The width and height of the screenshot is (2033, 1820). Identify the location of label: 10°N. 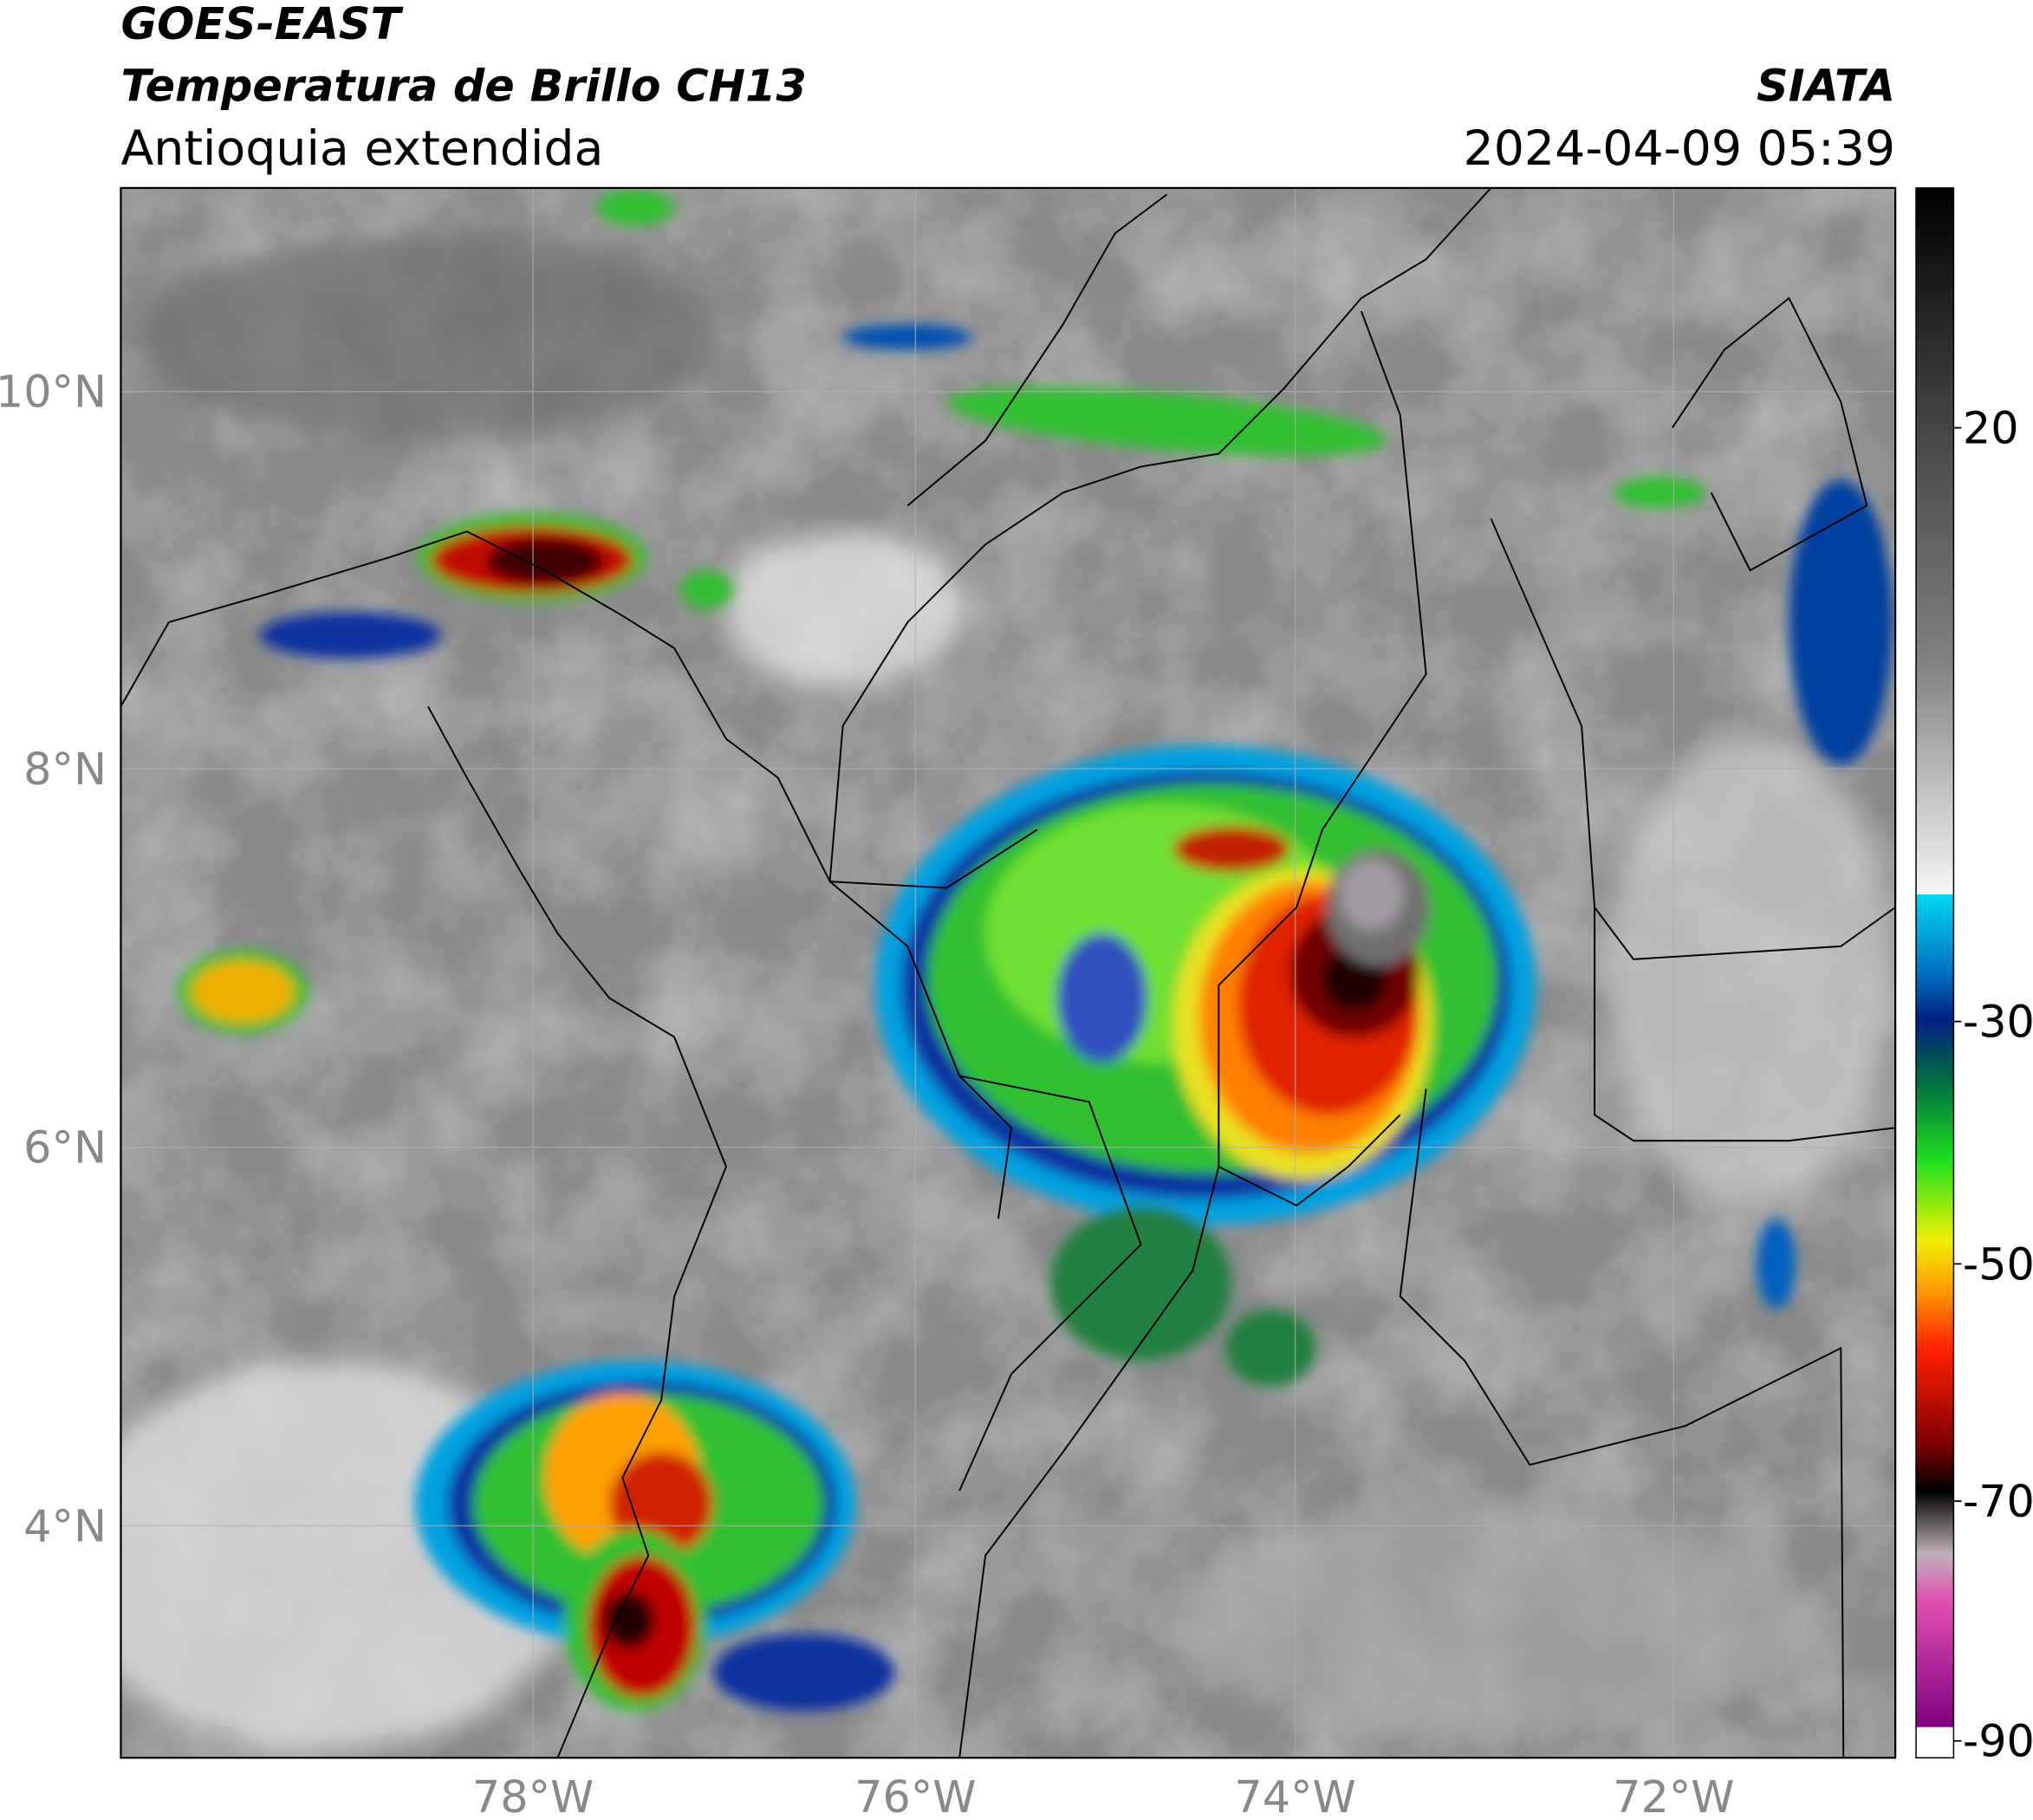
(53, 392).